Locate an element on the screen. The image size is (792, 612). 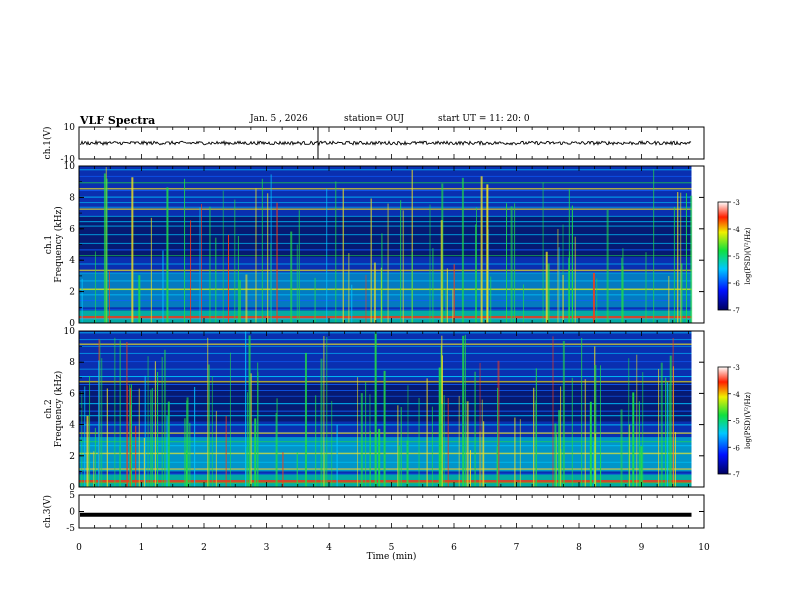
x-axis-label: Time (min) is located at coordinates (392, 556).